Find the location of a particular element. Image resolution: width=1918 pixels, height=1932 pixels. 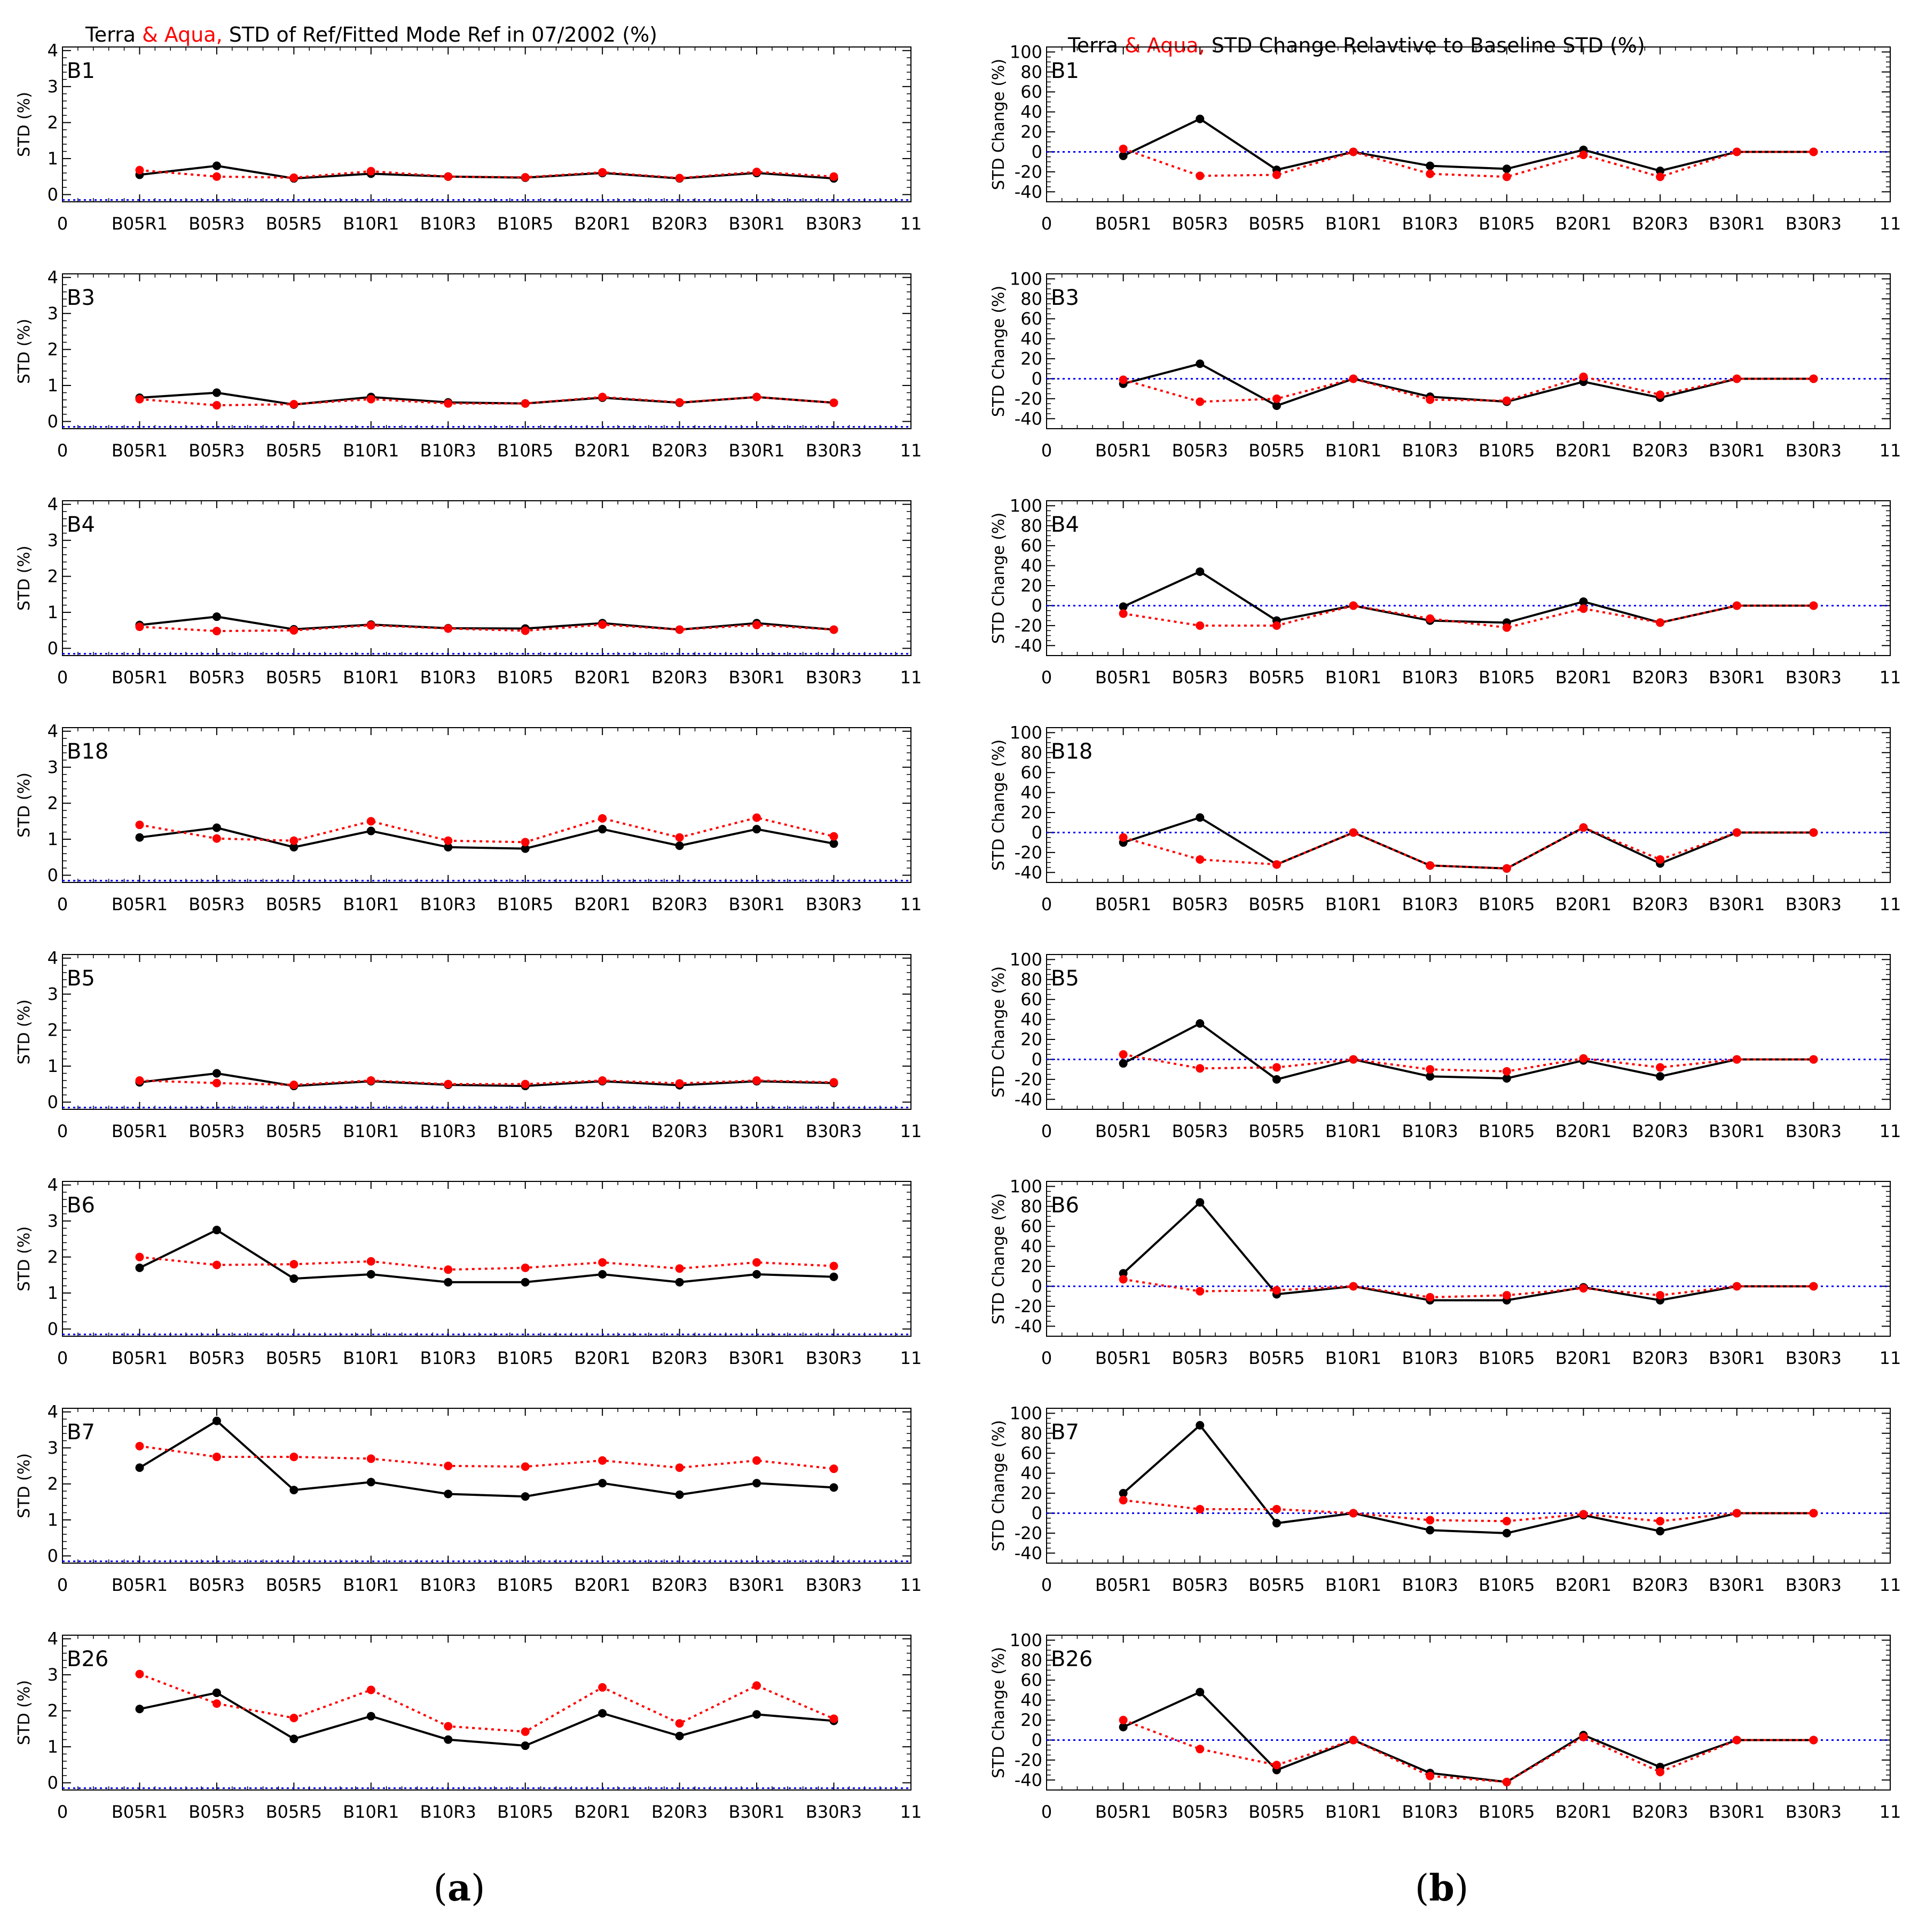

x-tick-label: B10R5 is located at coordinates (525, 224).